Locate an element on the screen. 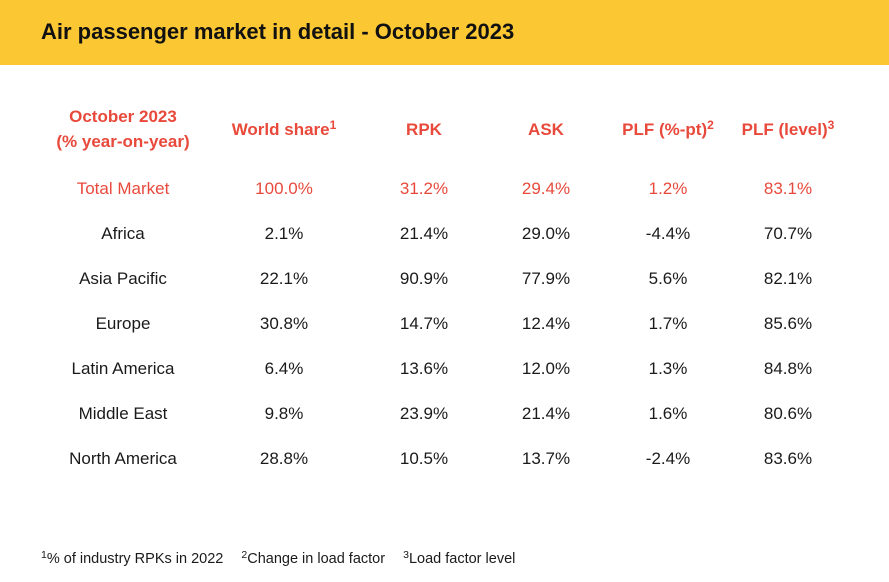 Image resolution: width=889 pixels, height=582 pixels. world-share-value: 28.8% is located at coordinates (284, 458).